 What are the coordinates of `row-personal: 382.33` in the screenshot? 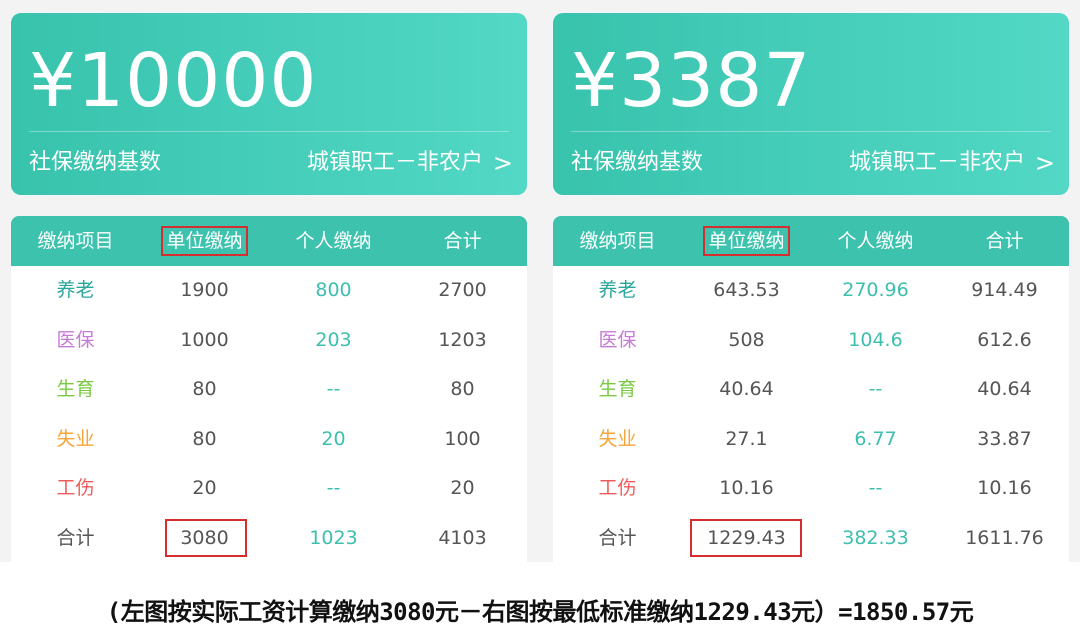 It's located at (875, 537).